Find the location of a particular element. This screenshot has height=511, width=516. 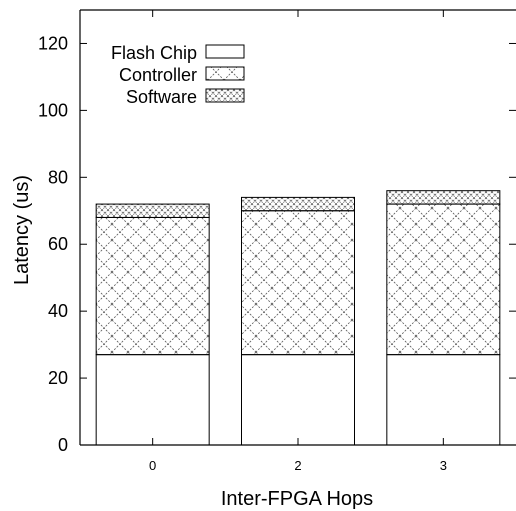

y-tick-label: 100 is located at coordinates (53, 110).